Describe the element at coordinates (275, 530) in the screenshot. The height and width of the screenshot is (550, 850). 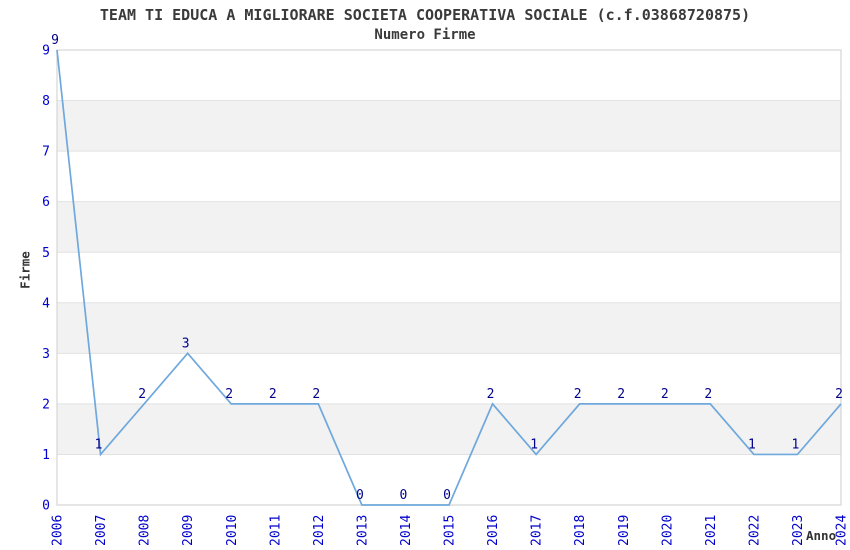
I see `x-tick-label: 2011` at that location.